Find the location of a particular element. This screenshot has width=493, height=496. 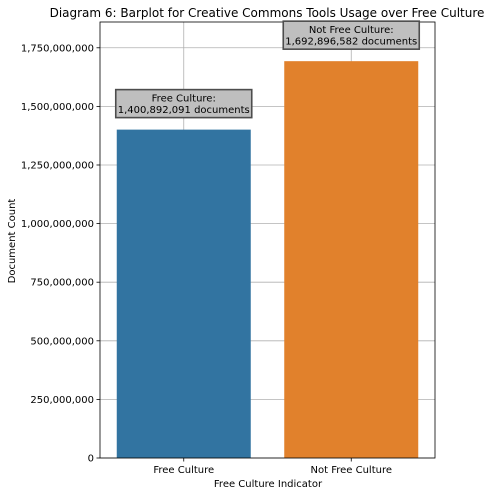

x-tick-label: Not Free Culture is located at coordinates (352, 470).